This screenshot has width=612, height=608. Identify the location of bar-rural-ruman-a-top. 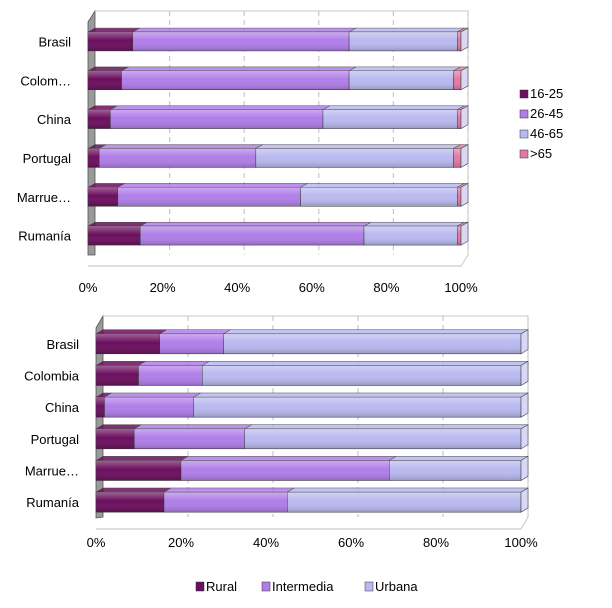
(133, 490).